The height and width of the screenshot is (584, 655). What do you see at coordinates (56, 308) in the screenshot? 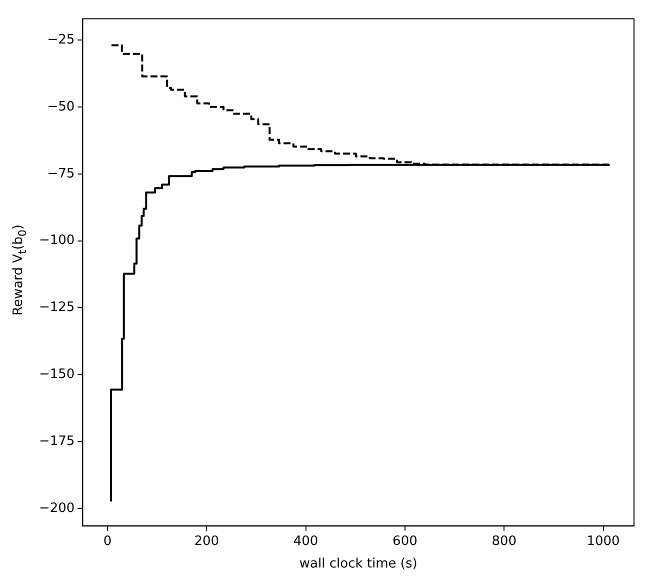
I see `y-tick-label: −125` at bounding box center [56, 308].